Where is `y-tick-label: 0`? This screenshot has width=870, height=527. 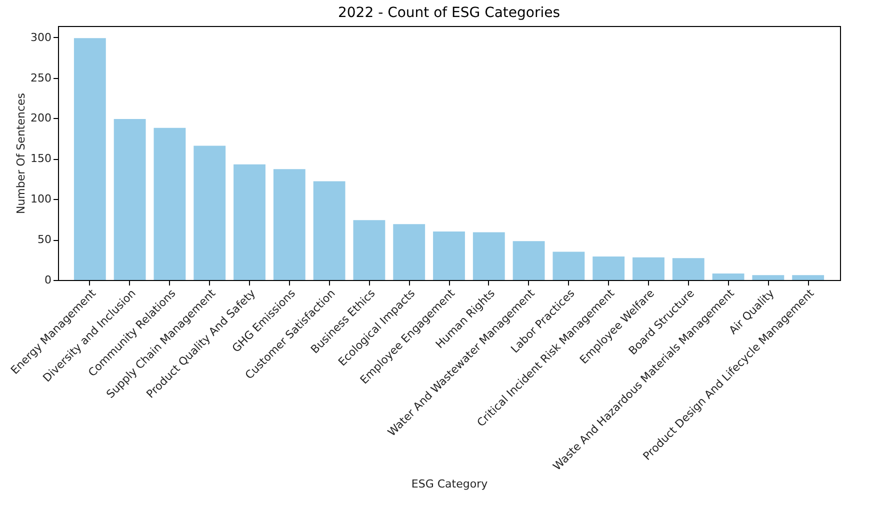 y-tick-label: 0 is located at coordinates (48, 280).